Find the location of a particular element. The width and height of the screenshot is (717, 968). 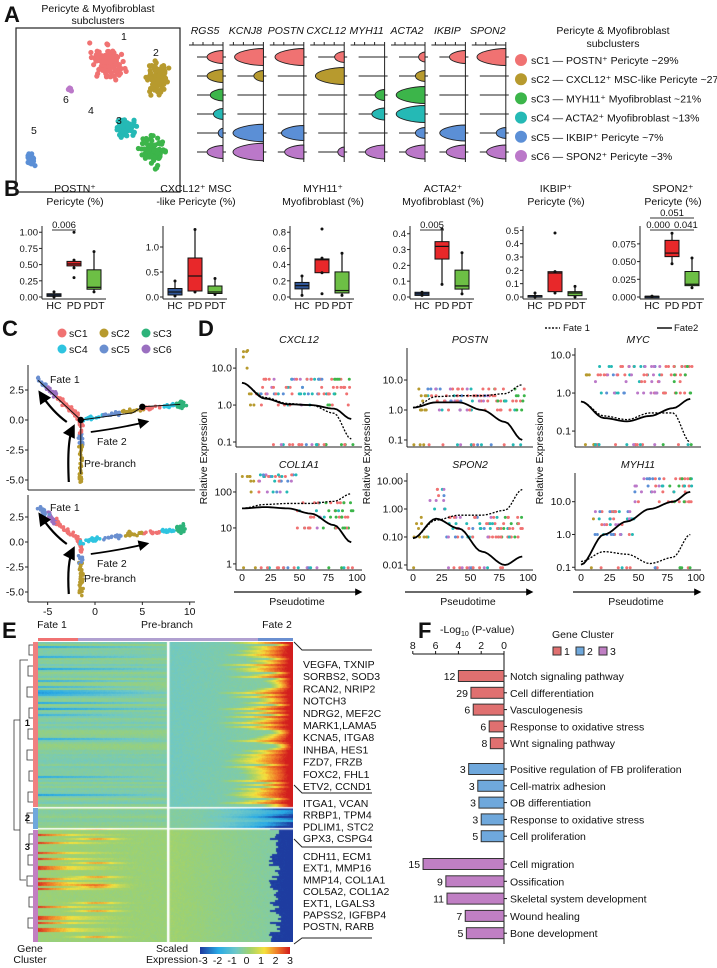

x-tick-label: 8 is located at coordinates (413, 646).